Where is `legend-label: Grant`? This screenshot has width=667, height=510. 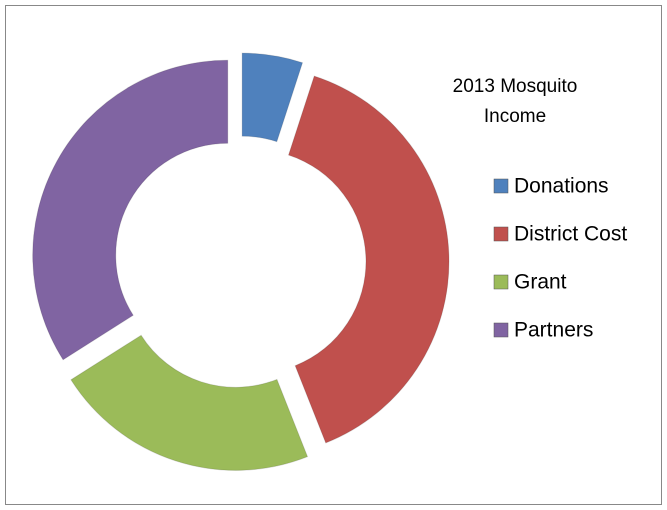 legend-label: Grant is located at coordinates (540, 282).